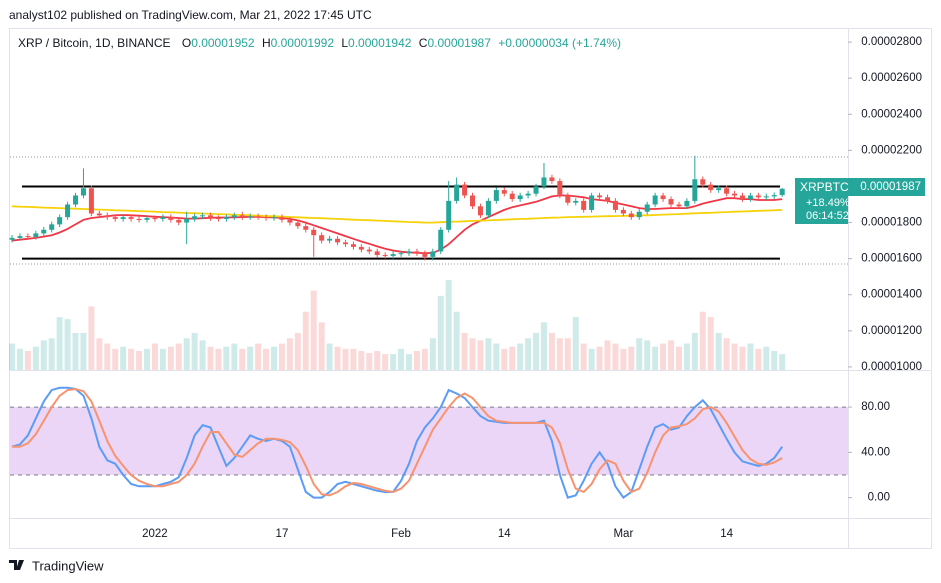 The image size is (941, 583). I want to click on y-tick-label: 0.00002400, so click(891, 114).